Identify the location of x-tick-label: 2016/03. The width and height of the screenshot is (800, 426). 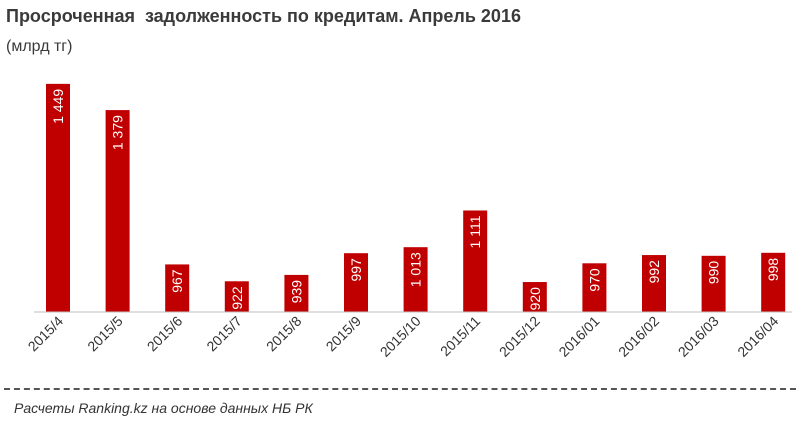
(698, 336).